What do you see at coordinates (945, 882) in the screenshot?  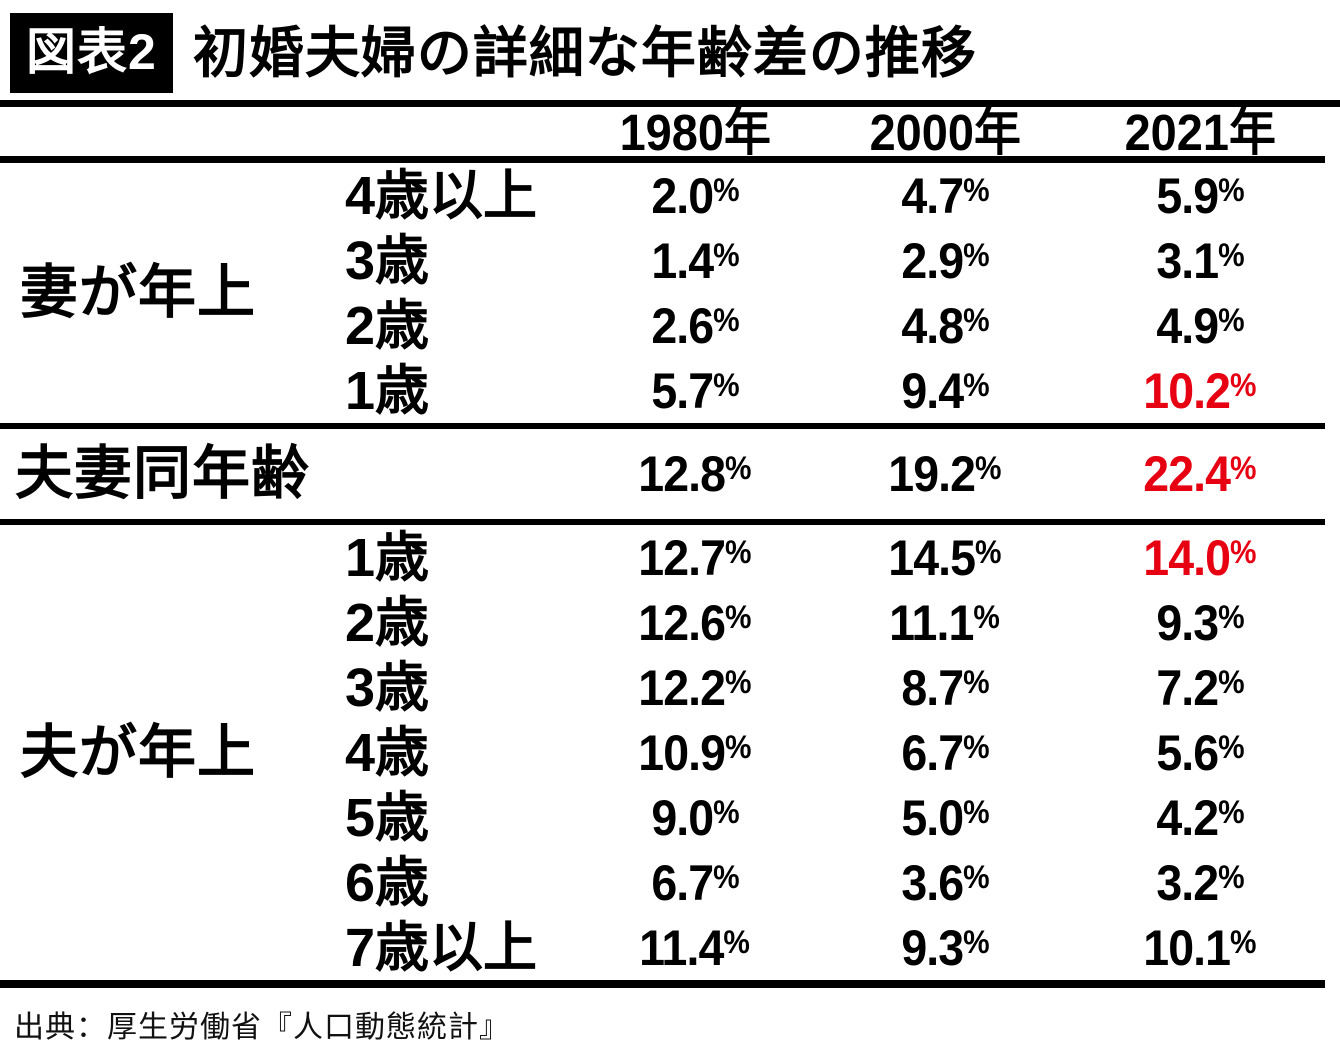 I see `value-cell-2000: 3.6%` at bounding box center [945, 882].